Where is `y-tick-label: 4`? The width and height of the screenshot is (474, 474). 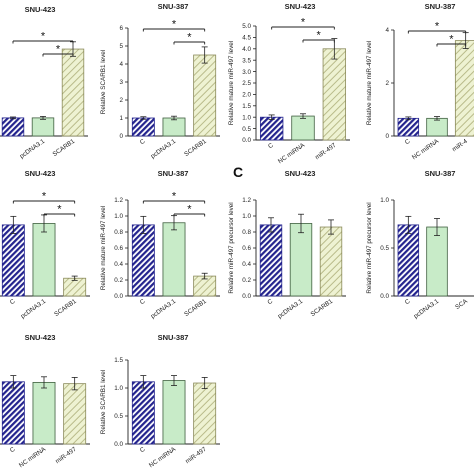
y-tick-label: 4 is located at coordinates (121, 64).